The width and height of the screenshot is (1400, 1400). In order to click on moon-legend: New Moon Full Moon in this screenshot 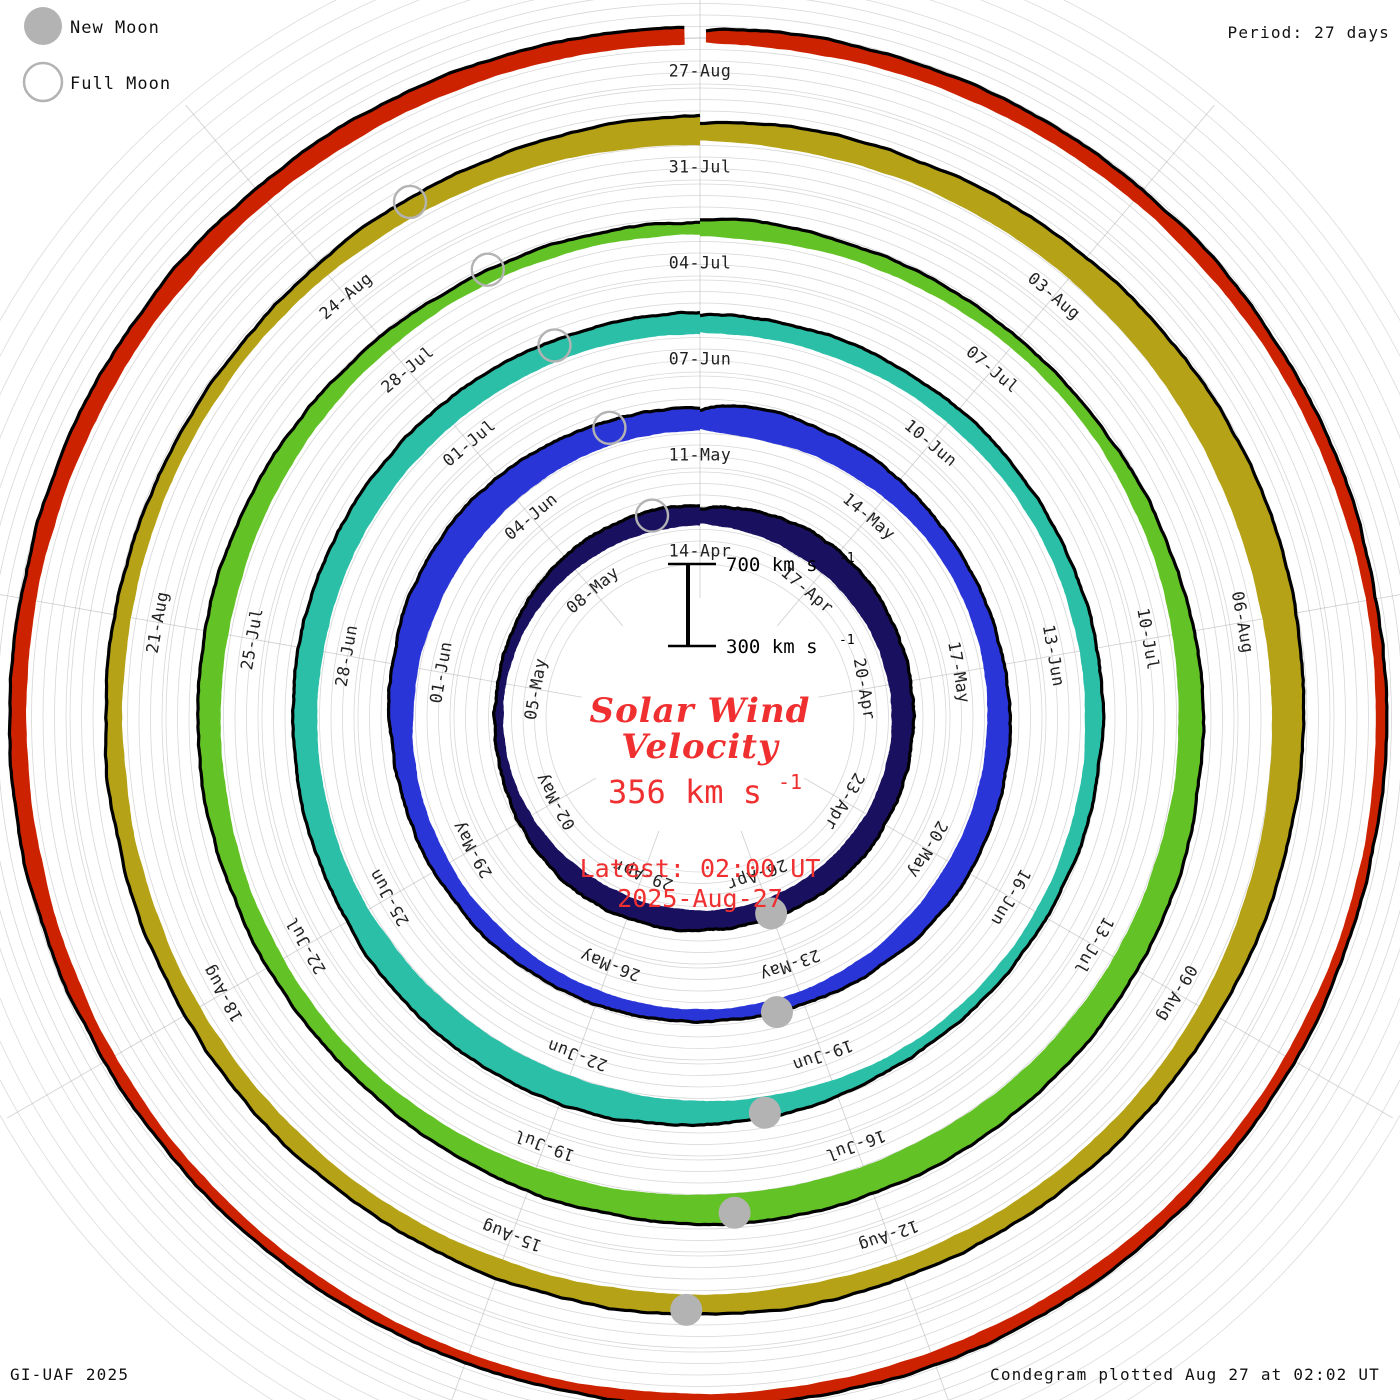, I will do `click(96, 55)`.